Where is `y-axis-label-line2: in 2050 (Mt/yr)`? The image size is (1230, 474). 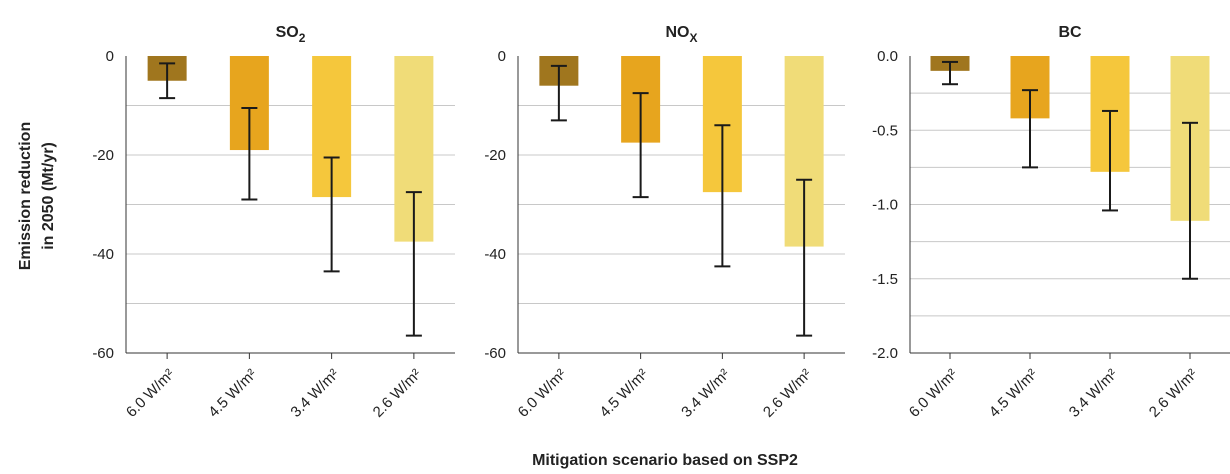 y-axis-label-line2: in 2050 (Mt/yr) is located at coordinates (48, 196).